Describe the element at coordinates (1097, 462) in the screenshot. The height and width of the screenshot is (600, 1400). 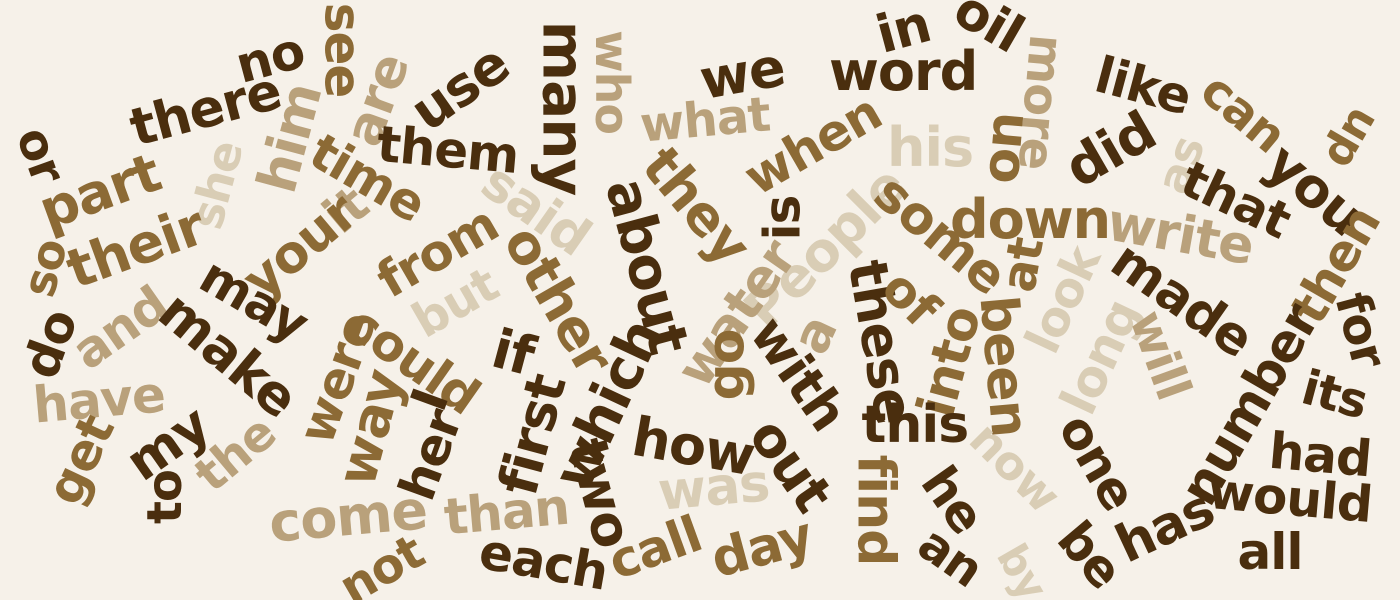
I see `word-82: one` at that location.